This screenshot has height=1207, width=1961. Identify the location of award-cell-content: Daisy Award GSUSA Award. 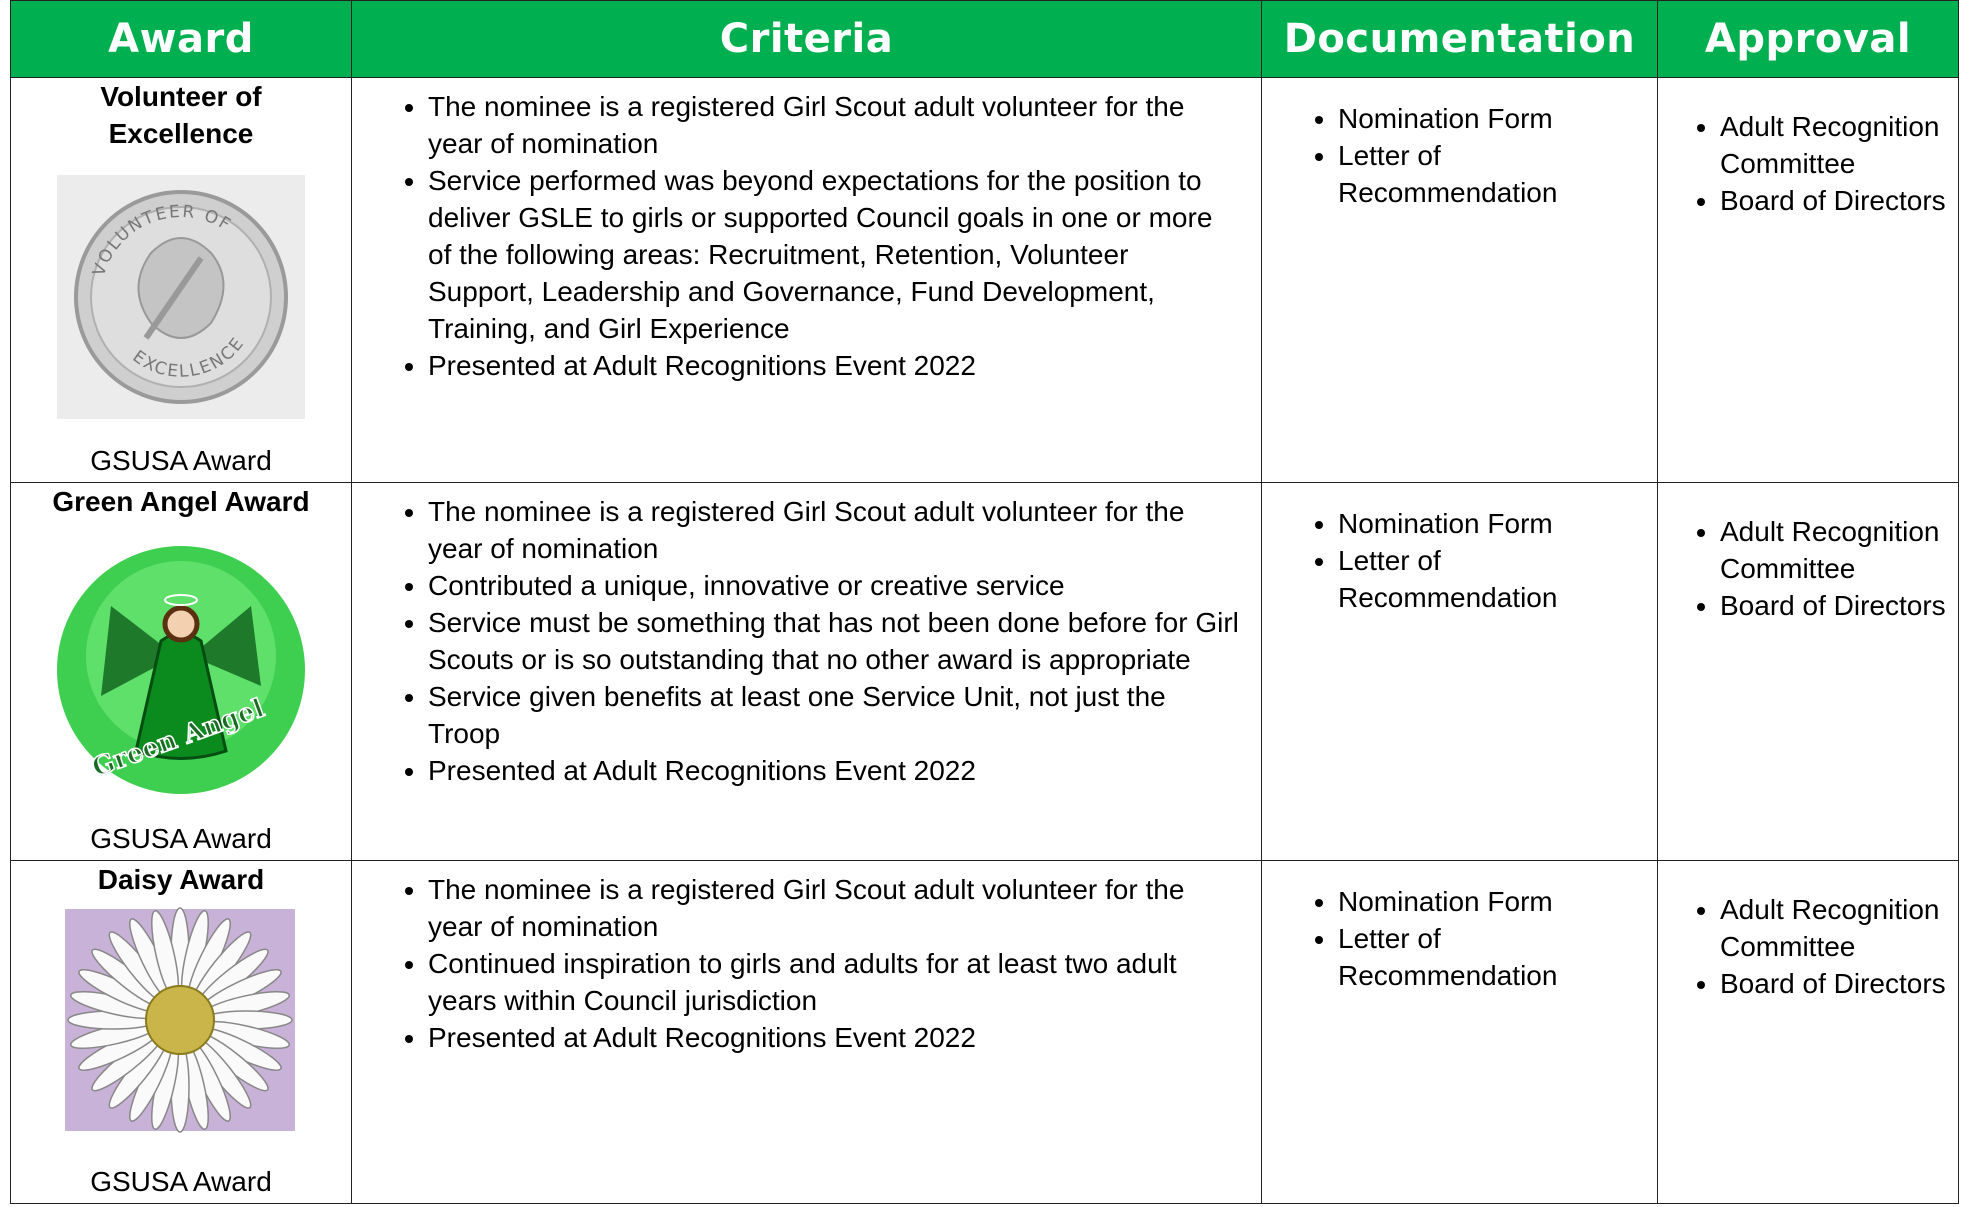
(181, 1030).